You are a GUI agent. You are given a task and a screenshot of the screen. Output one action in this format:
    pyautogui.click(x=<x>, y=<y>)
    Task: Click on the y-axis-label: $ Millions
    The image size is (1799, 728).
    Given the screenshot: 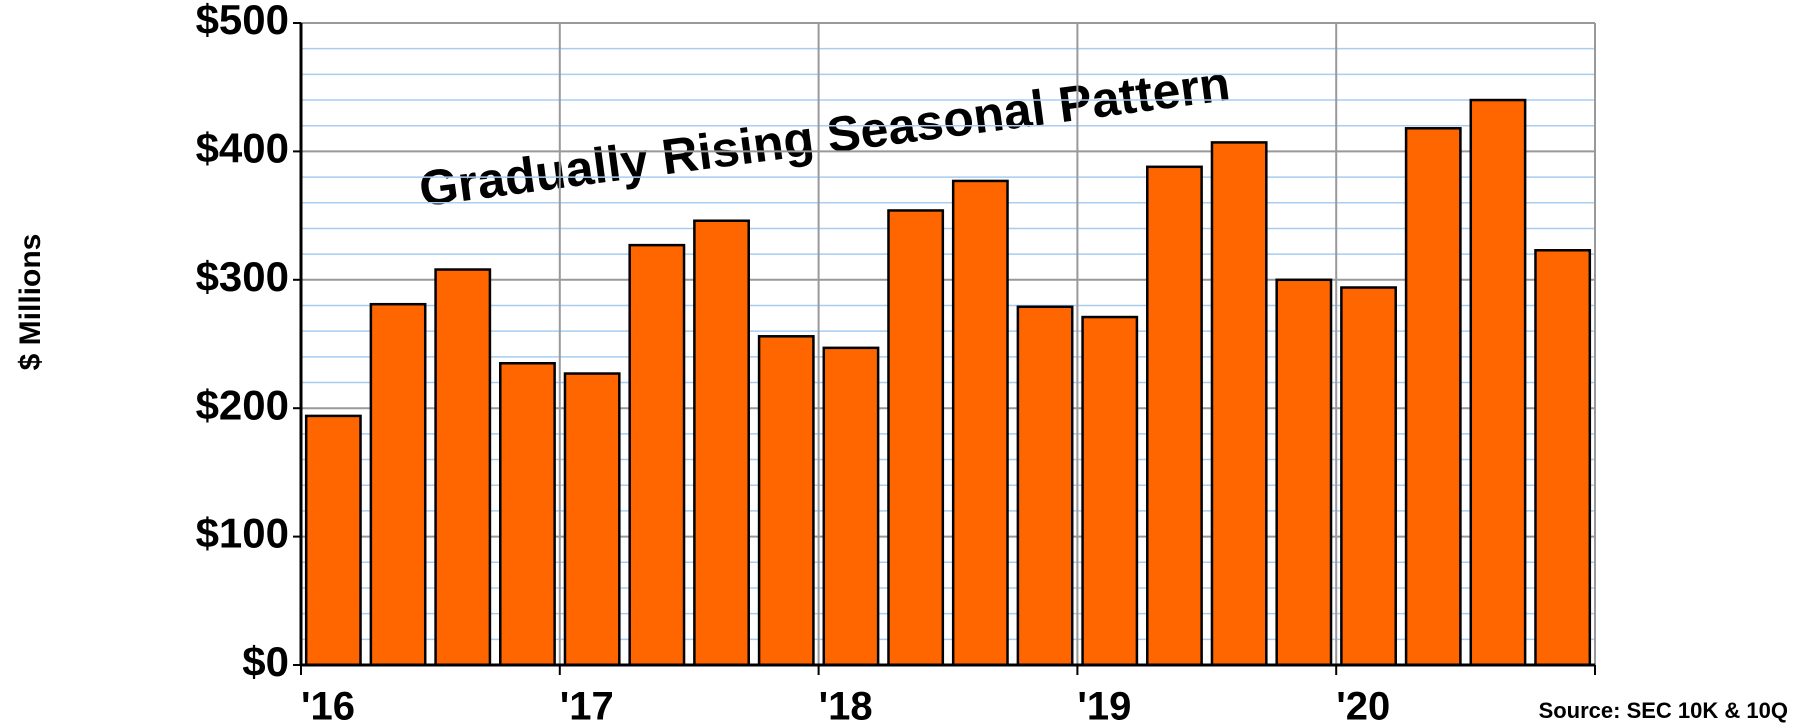 What is the action you would take?
    pyautogui.click(x=30, y=302)
    